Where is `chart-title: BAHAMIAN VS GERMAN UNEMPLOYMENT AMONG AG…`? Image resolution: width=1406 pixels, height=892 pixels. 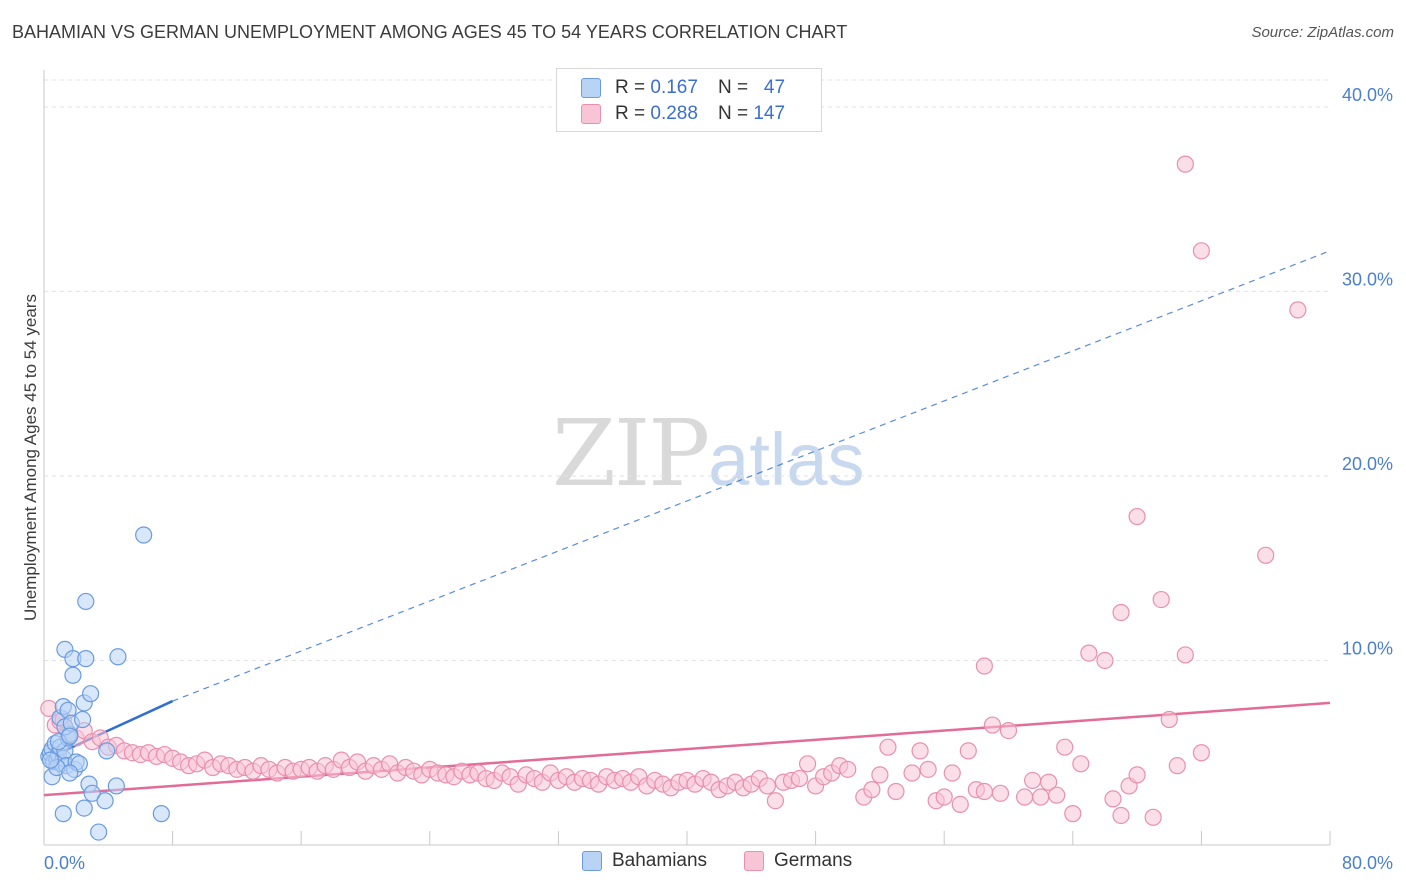
chart-title: BAHAMIAN VS GERMAN UNEMPLOYMENT AMONG AG… is located at coordinates (430, 32).